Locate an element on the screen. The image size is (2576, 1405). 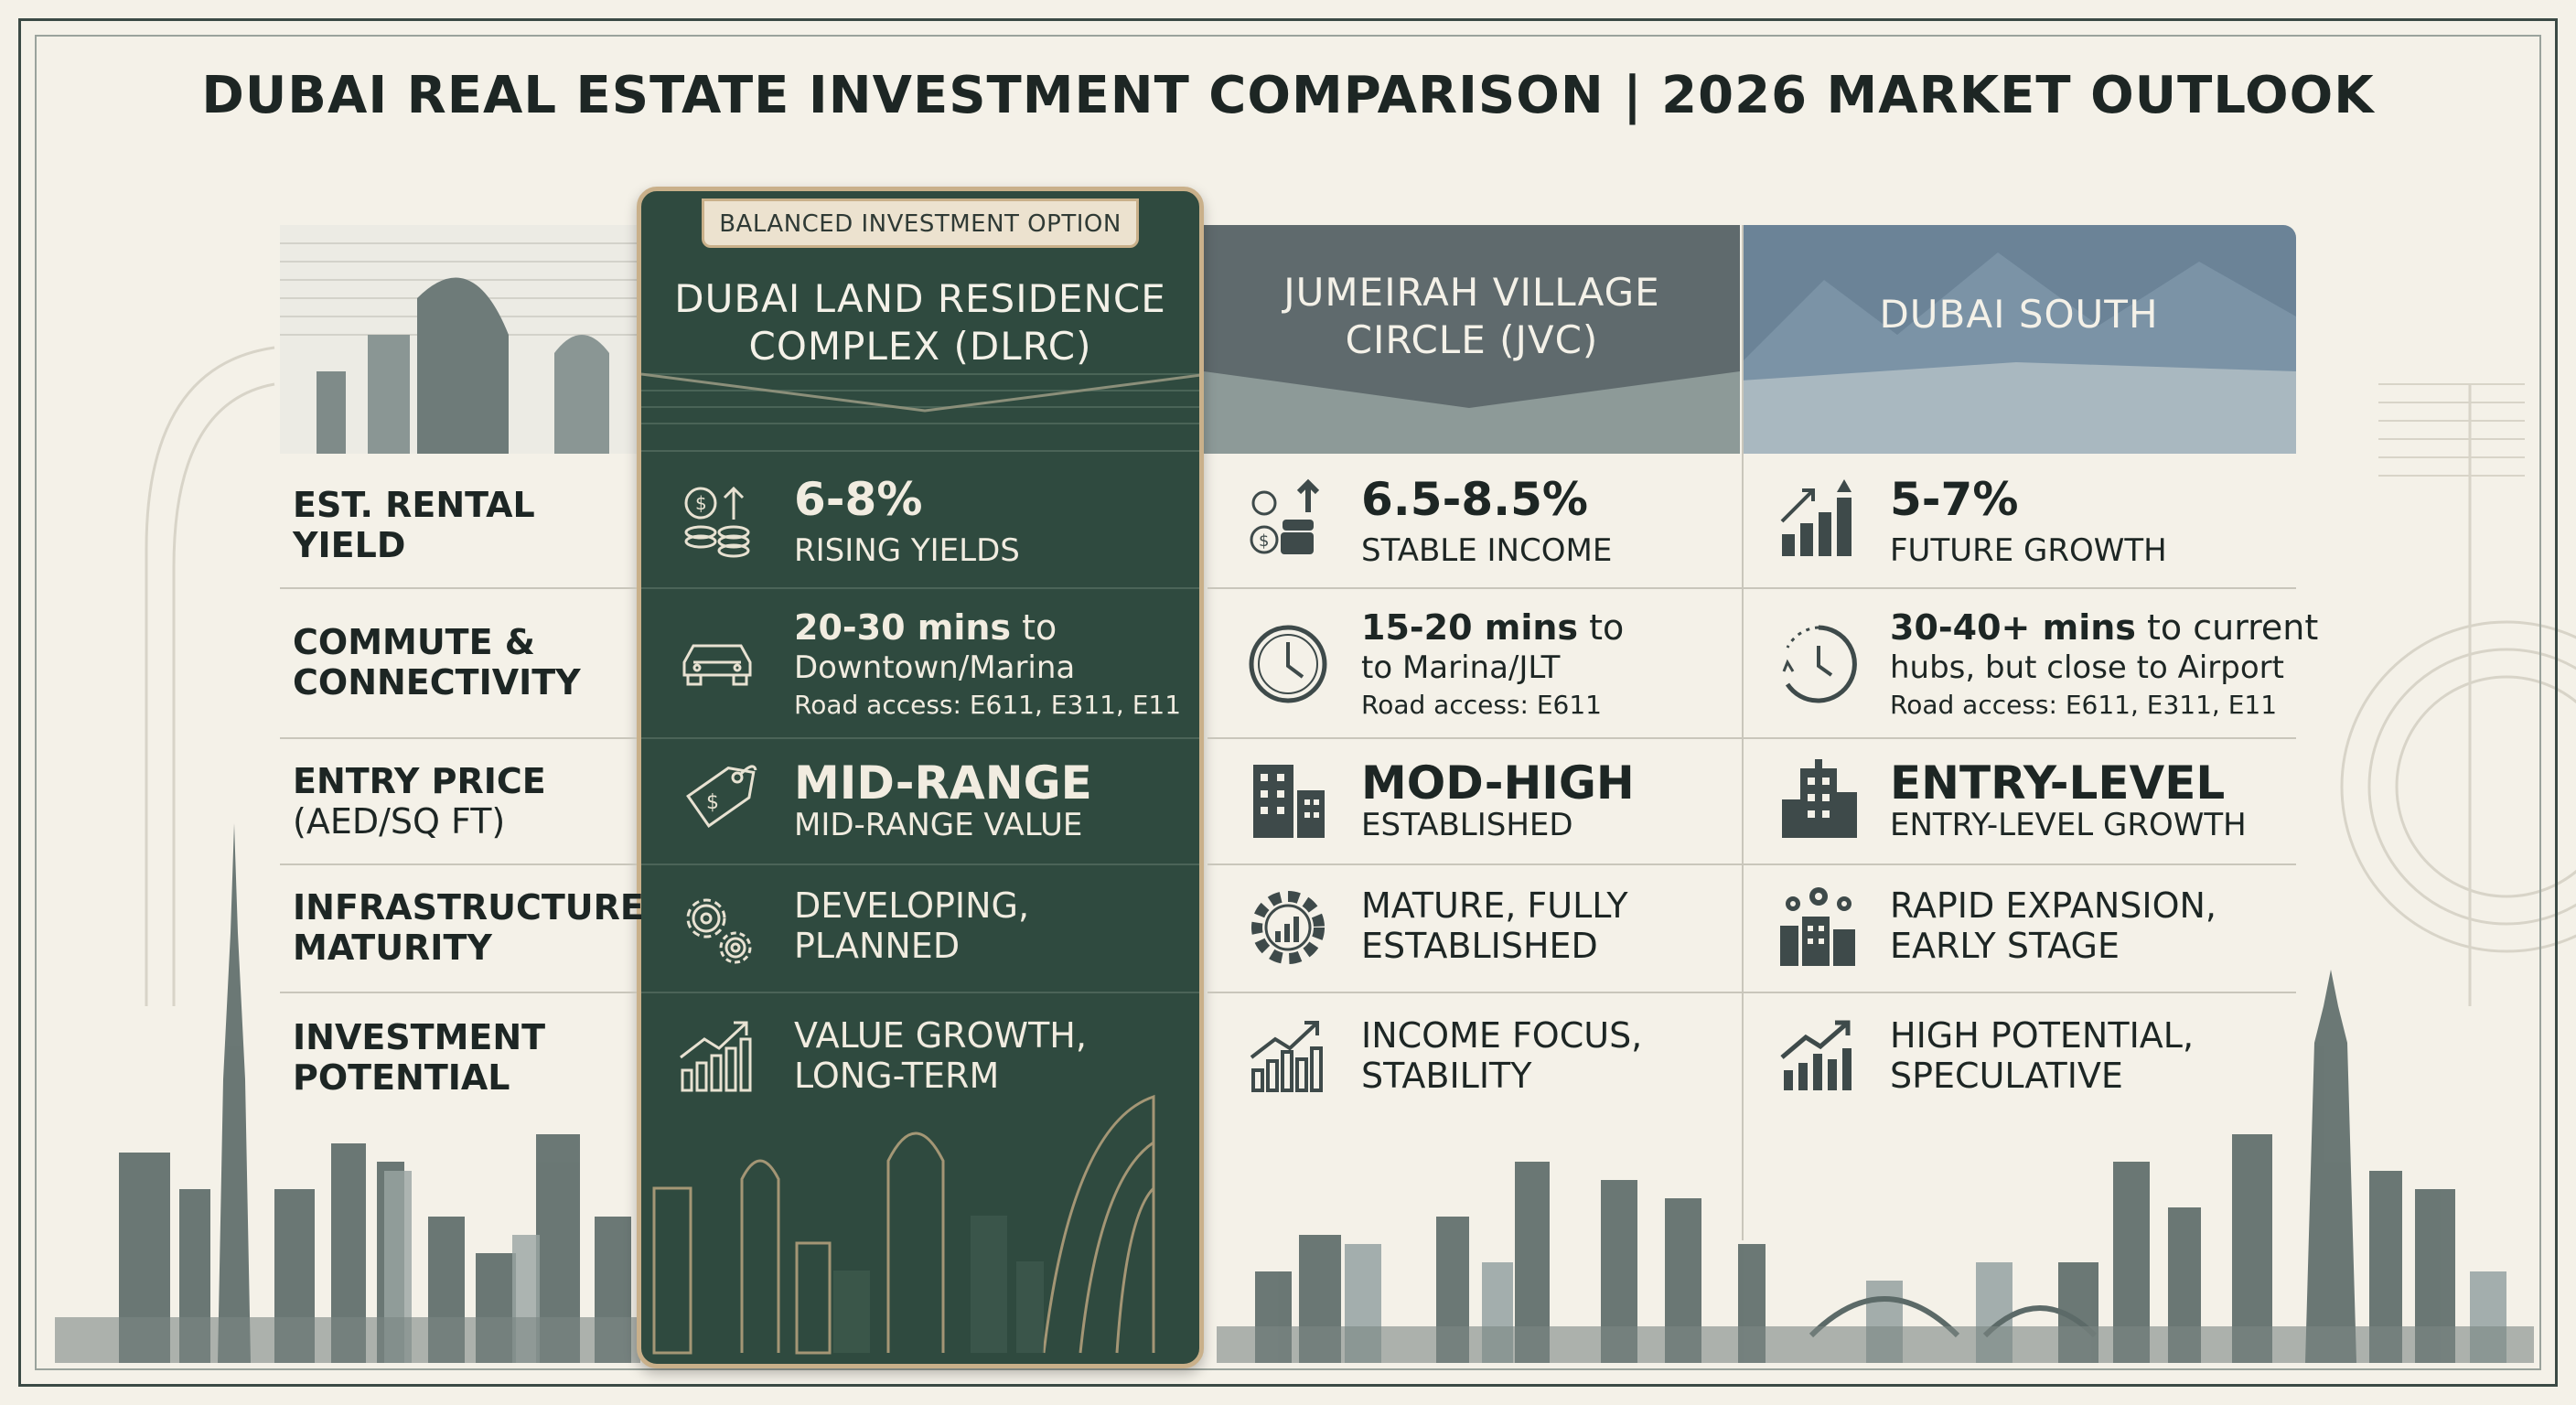
jvc-yield-note: STABLE INCOME is located at coordinates (1487, 550).